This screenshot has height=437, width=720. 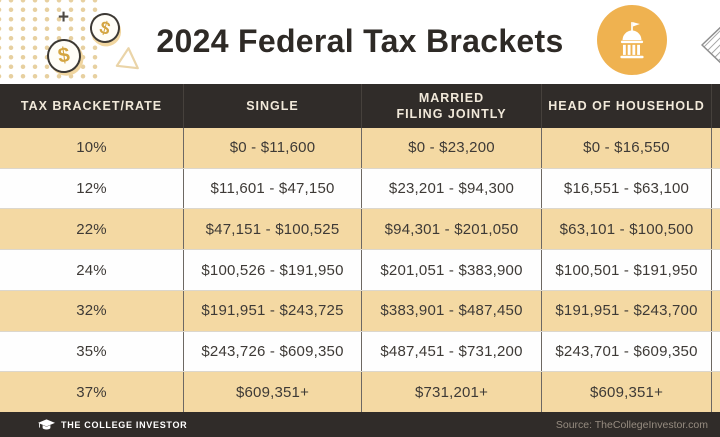 I want to click on single-cell: $100,526 - $191,950, so click(x=272, y=270).